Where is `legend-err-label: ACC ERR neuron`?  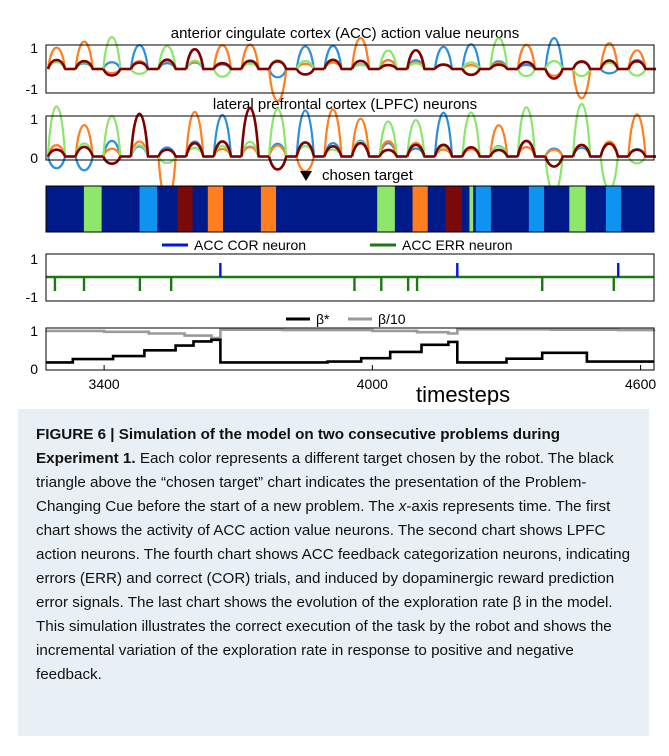 legend-err-label: ACC ERR neuron is located at coordinates (457, 245).